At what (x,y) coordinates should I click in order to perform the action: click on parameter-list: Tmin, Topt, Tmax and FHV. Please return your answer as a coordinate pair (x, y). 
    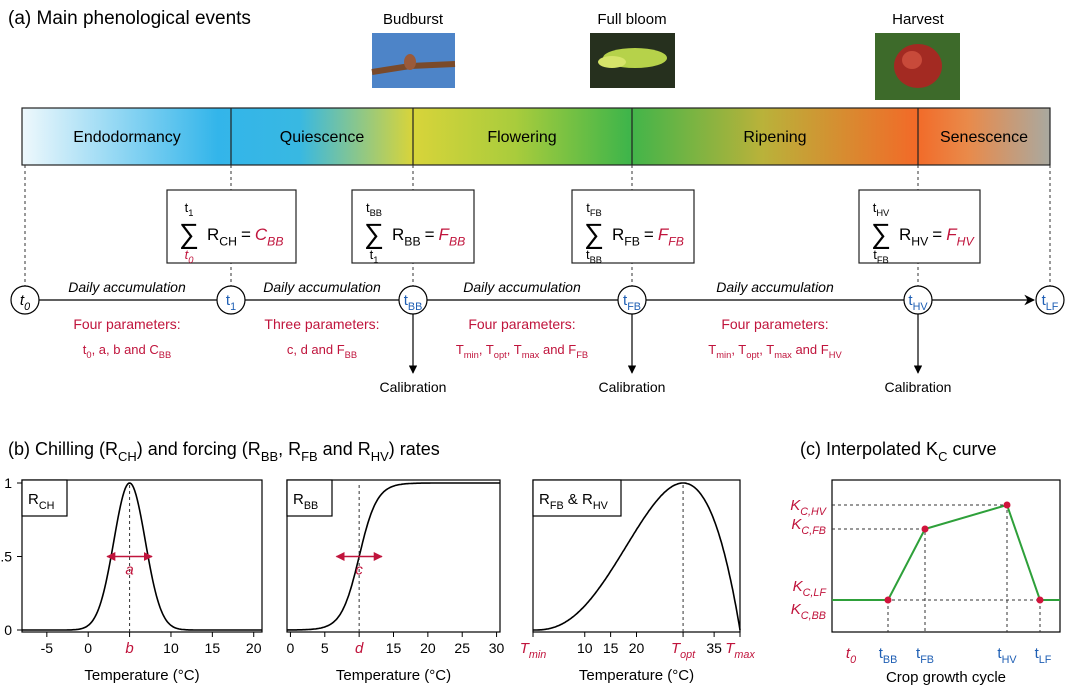
    Looking at the image, I should click on (775, 351).